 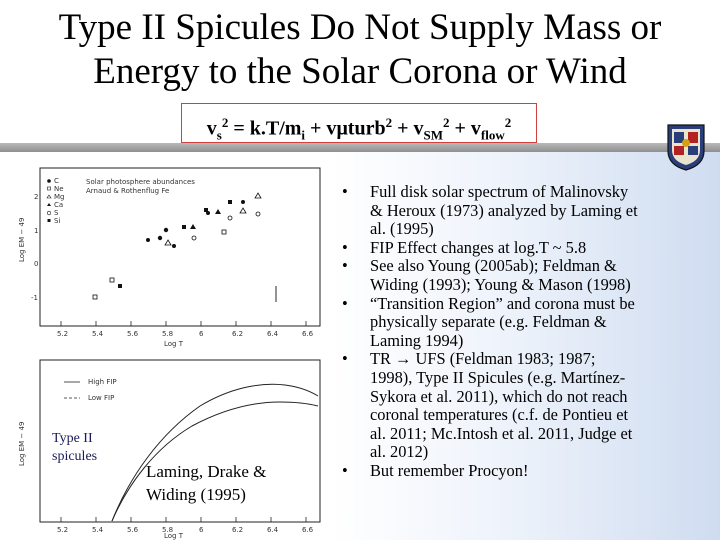 What do you see at coordinates (446, 122) in the screenshot?
I see `eq-sup-2c: 2` at bounding box center [446, 122].